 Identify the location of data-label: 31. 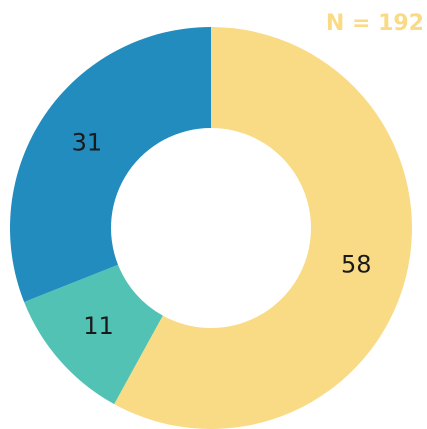
(87, 143).